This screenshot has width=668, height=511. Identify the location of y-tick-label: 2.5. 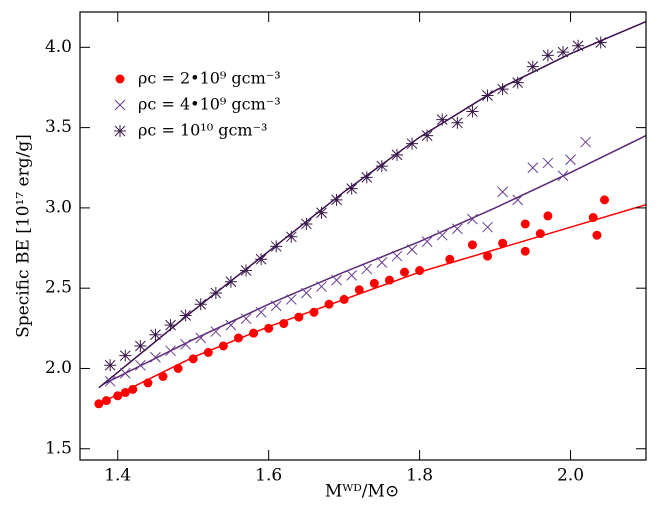
(58, 288).